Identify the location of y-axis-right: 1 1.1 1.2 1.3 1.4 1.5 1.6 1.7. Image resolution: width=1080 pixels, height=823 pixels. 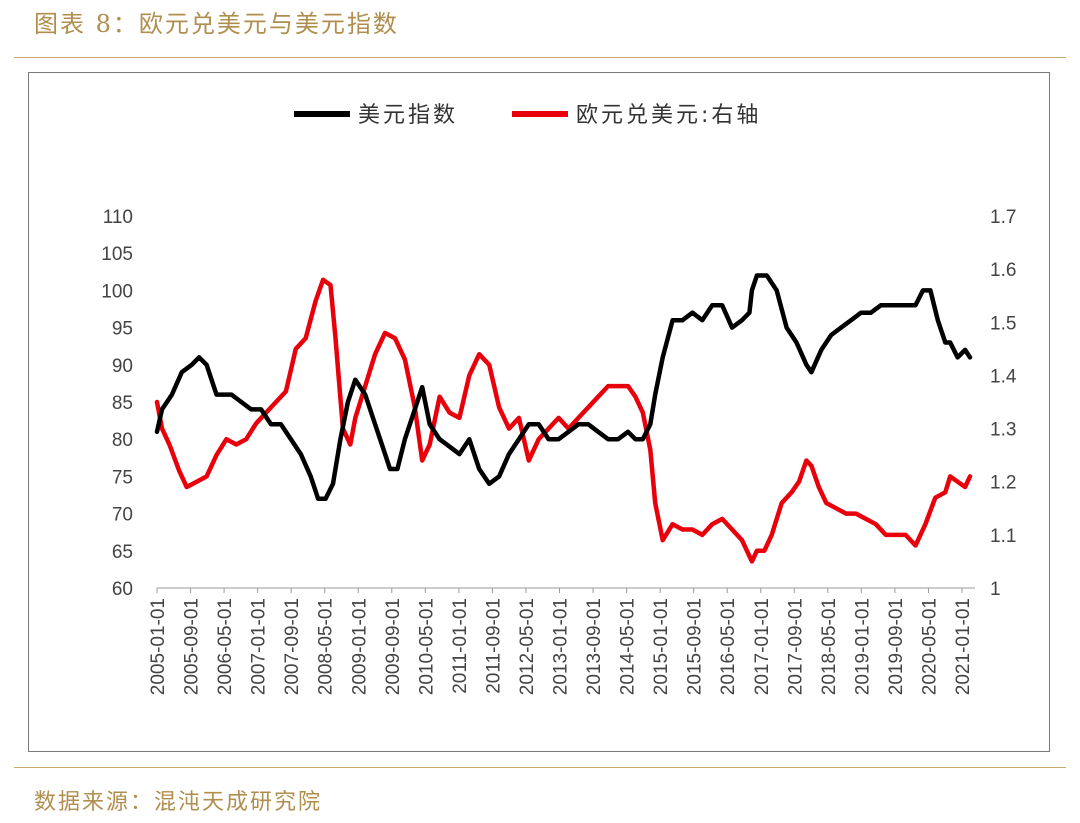
(1003, 403).